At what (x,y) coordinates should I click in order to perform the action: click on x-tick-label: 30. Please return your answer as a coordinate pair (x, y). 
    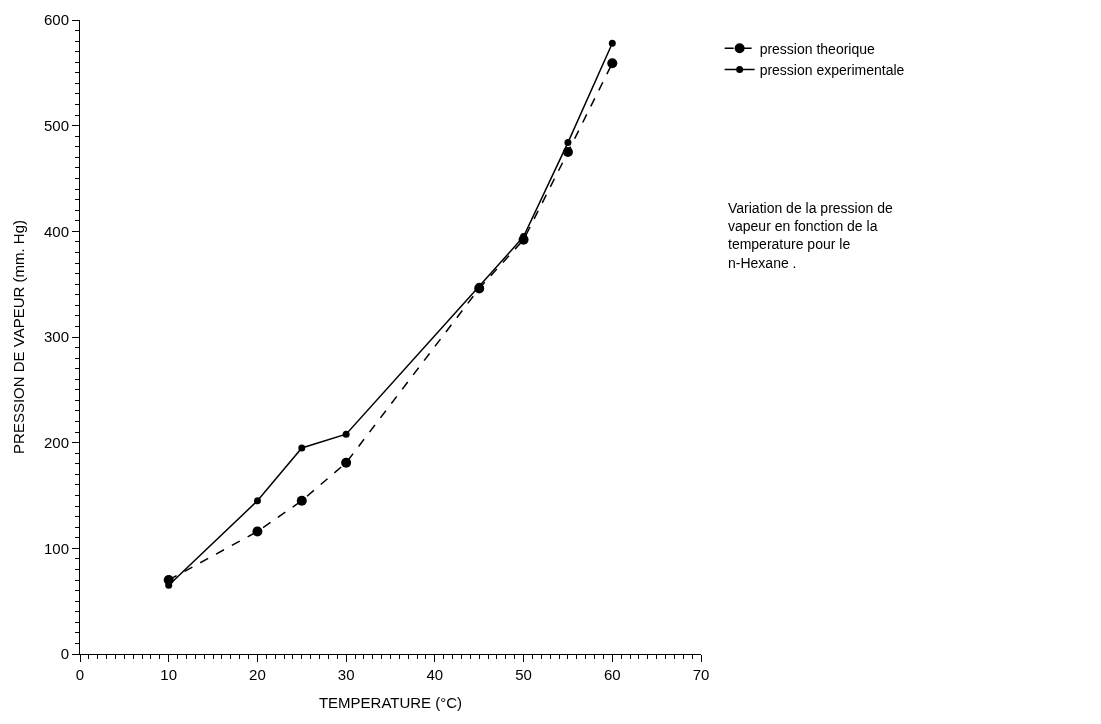
    Looking at the image, I should click on (346, 674).